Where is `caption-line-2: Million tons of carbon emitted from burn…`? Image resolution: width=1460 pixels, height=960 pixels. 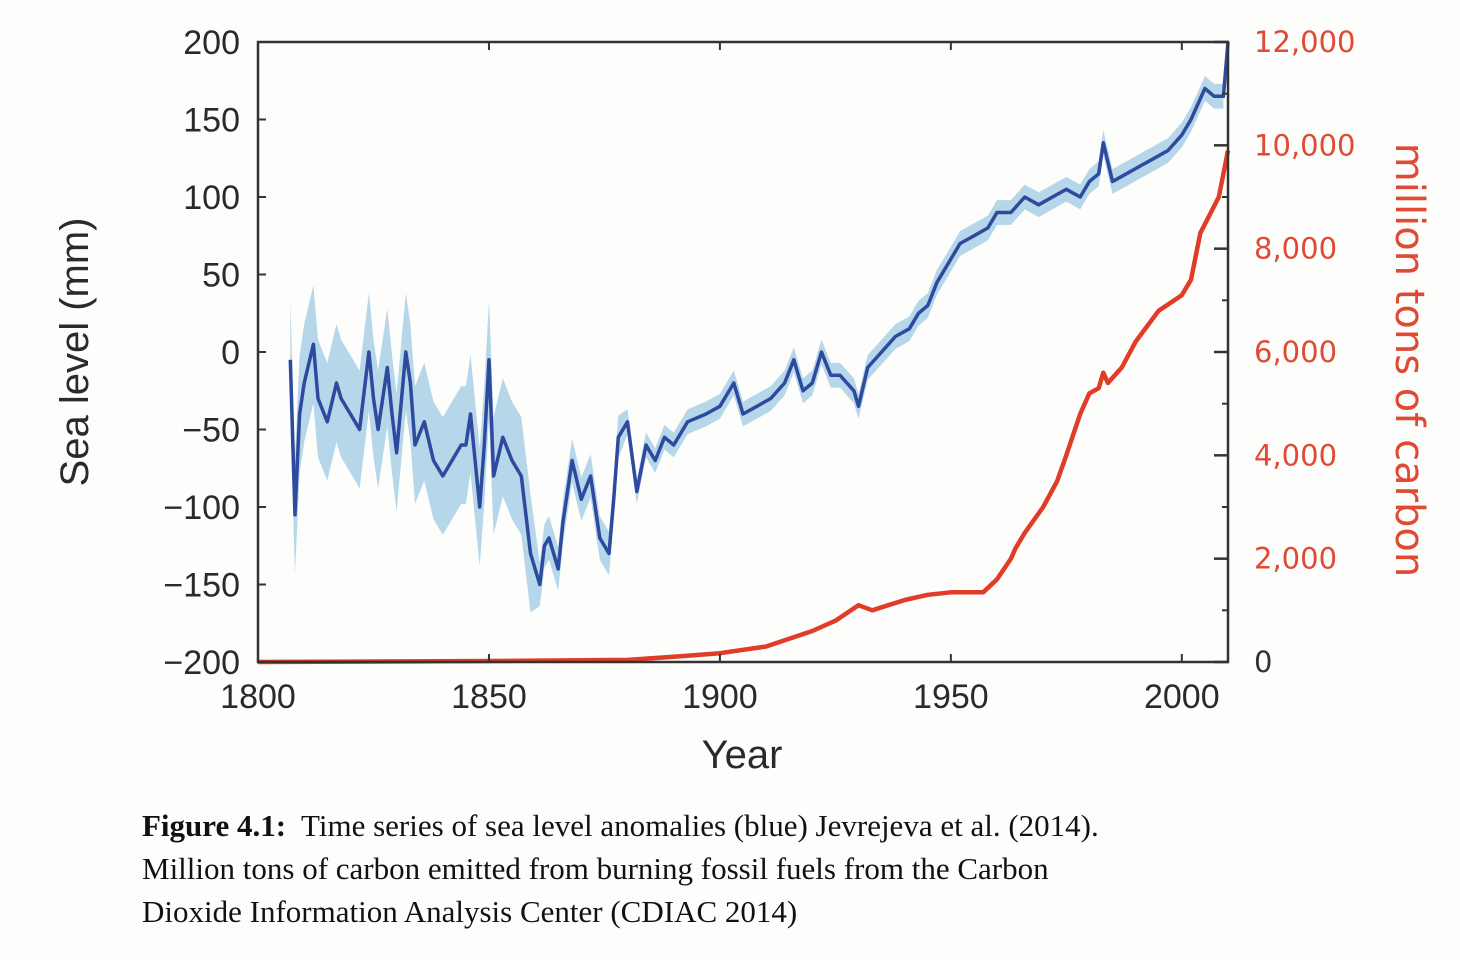 caption-line-2: Million tons of carbon emitted from burn… is located at coordinates (595, 868).